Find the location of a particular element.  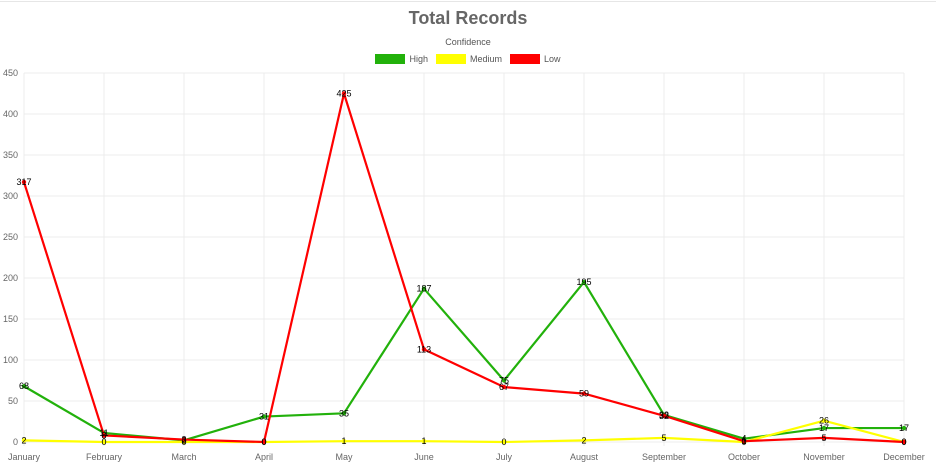

data-label: 425 is located at coordinates (343, 94).